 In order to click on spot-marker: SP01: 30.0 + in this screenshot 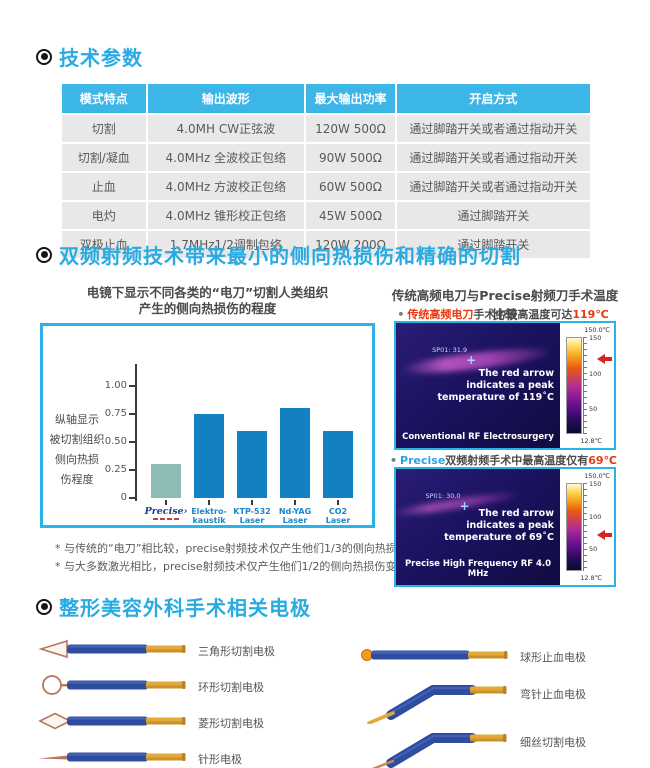, I will do `click(447, 503)`.